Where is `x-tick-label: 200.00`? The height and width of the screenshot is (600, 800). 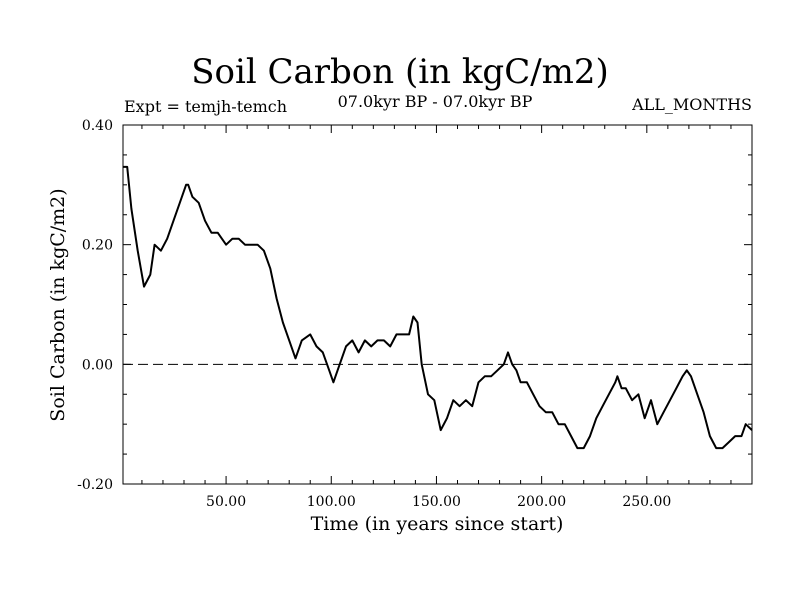
x-tick-label: 200.00 is located at coordinates (541, 502).